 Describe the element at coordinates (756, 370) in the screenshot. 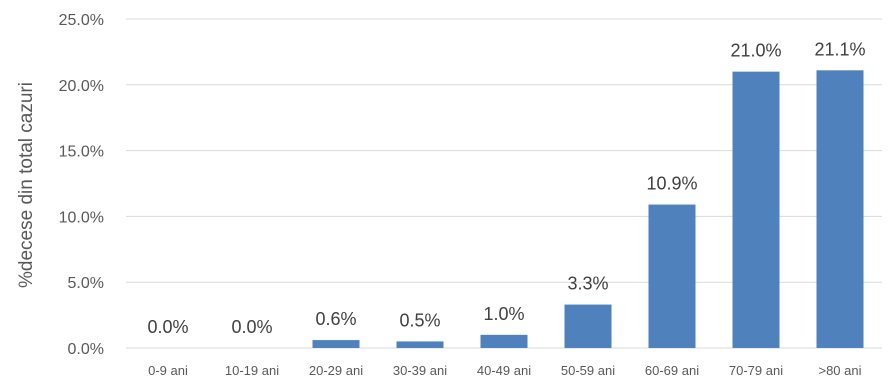

I see `x-tick-label: 70-79 ani` at that location.